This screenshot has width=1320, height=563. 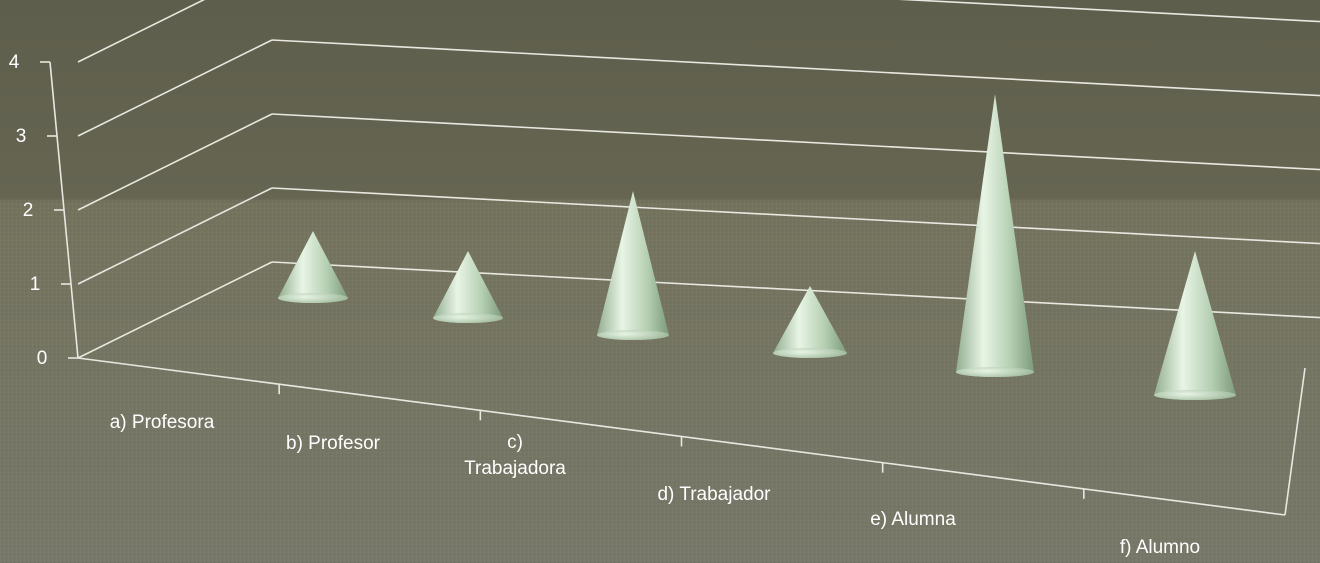 What do you see at coordinates (1160, 547) in the screenshot?
I see `x-category-label-5: f) Alumno` at bounding box center [1160, 547].